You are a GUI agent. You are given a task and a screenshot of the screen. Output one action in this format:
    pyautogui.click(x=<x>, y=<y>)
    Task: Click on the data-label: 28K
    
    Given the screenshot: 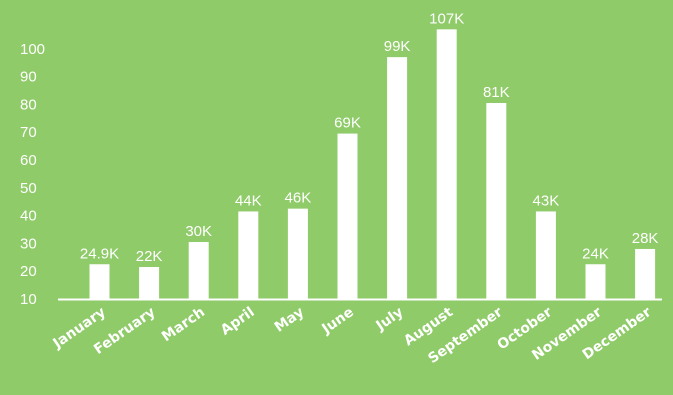 What is the action you would take?
    pyautogui.click(x=645, y=238)
    